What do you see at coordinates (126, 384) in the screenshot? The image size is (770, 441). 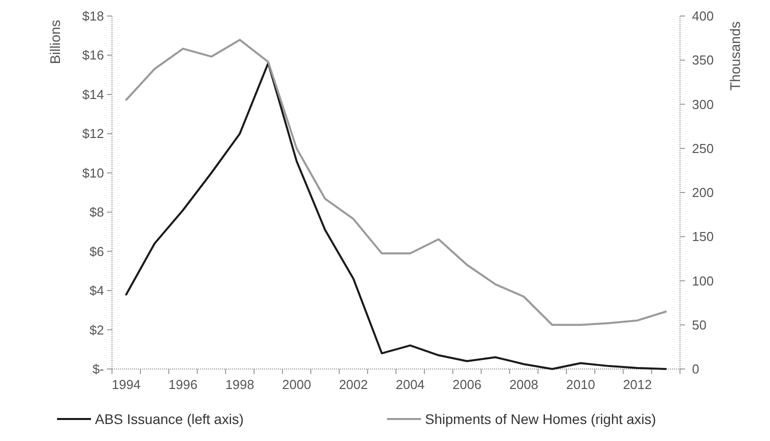 I see `x-tick-label: 1994` at bounding box center [126, 384].